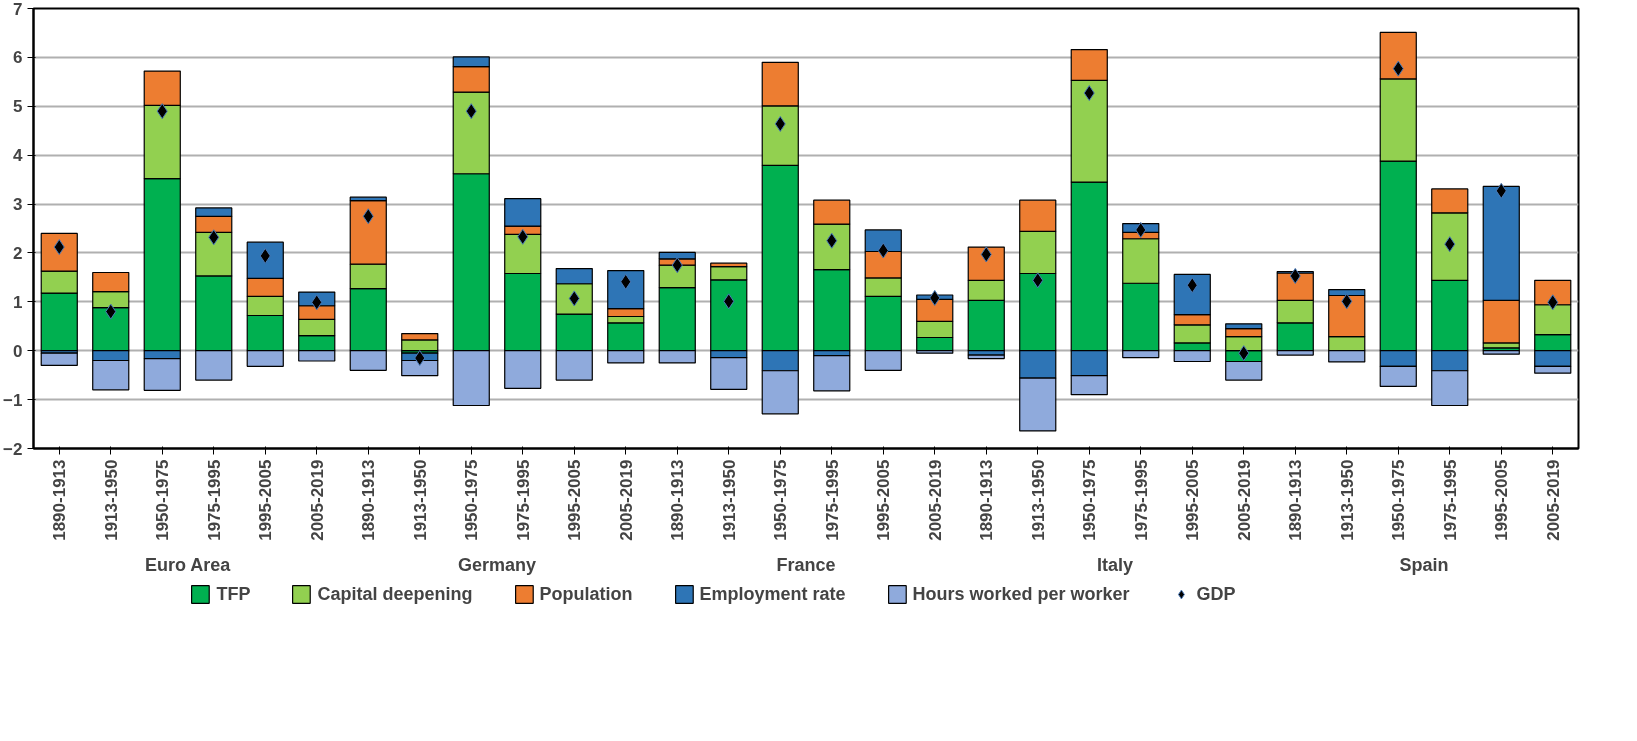 The height and width of the screenshot is (741, 1637). Describe the element at coordinates (395, 594) in the screenshot. I see `legend-label: Capital deepening` at that location.